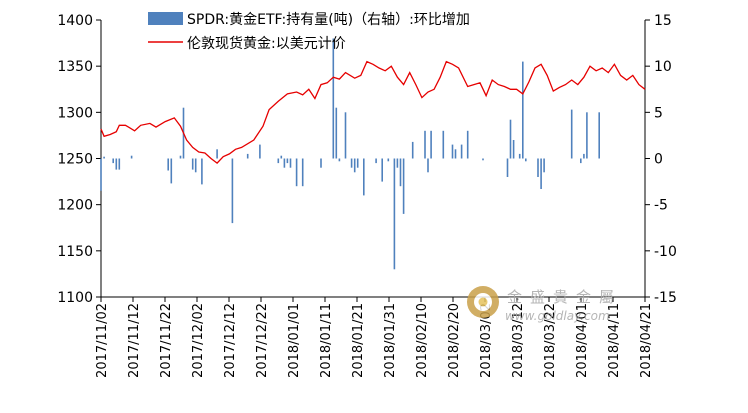 The image size is (748, 413). Describe the element at coordinates (422, 340) in the screenshot. I see `x-tick-label: 2018/02/10` at that location.